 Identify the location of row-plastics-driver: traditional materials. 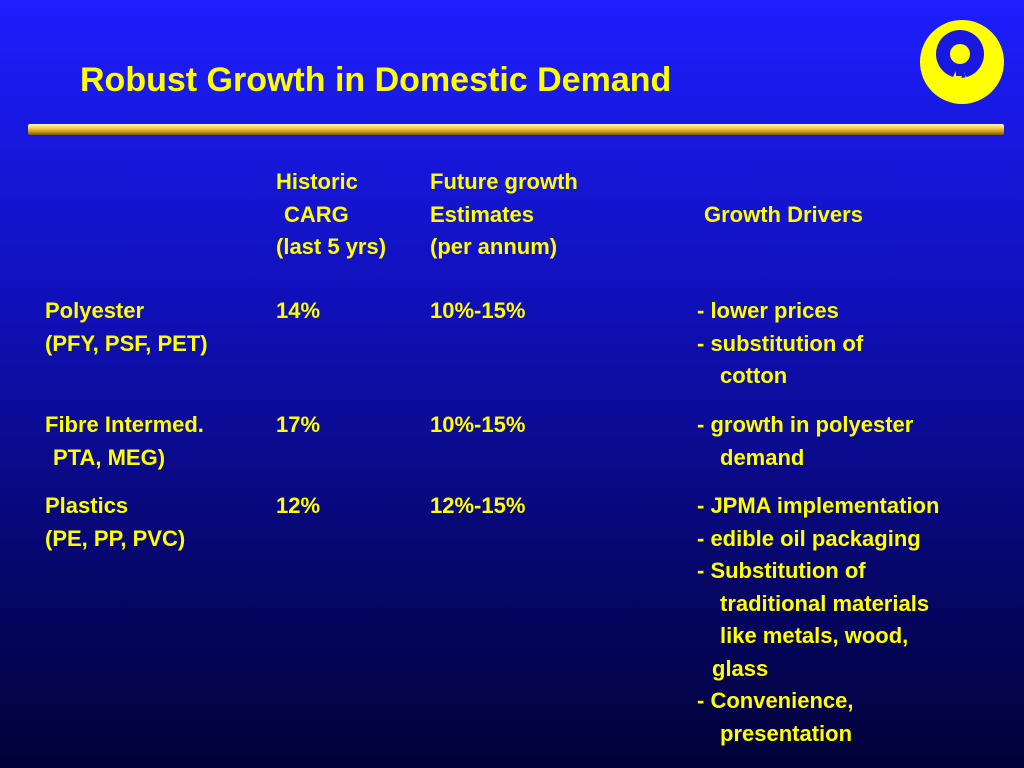
(825, 603).